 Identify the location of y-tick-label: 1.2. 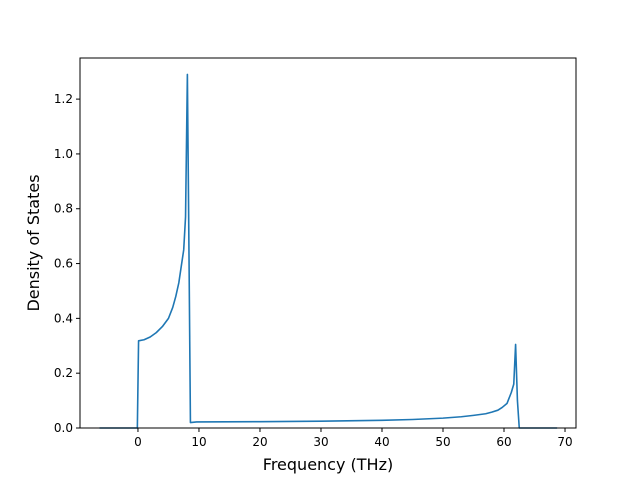
(63, 99).